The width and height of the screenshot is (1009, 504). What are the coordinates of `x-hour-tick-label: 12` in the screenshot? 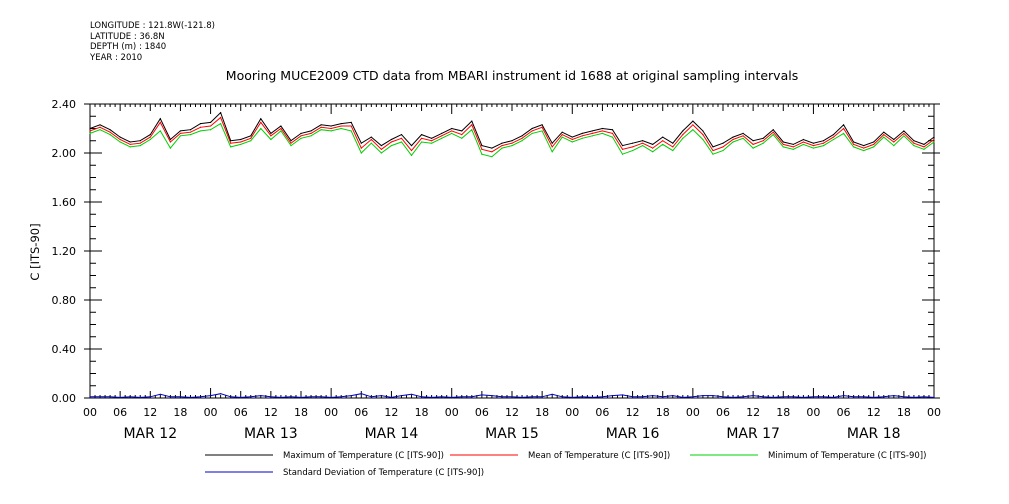 It's located at (391, 412).